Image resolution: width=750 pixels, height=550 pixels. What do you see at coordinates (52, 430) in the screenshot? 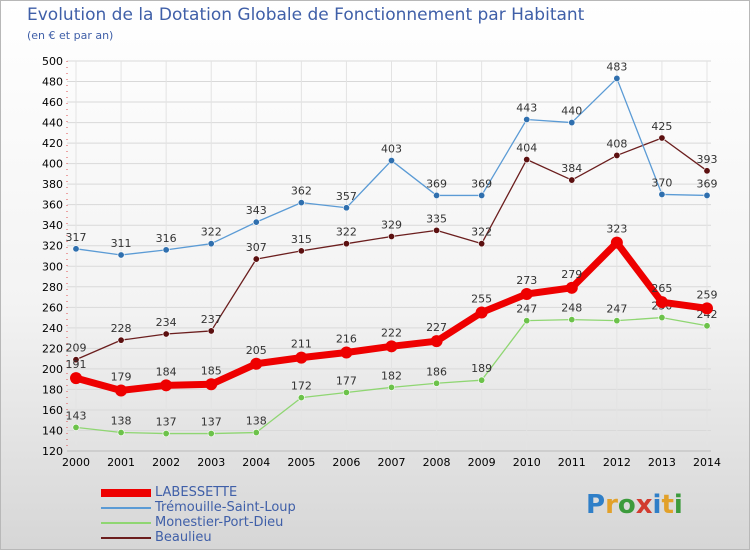
I see `y-tick-label: 140` at bounding box center [52, 430].